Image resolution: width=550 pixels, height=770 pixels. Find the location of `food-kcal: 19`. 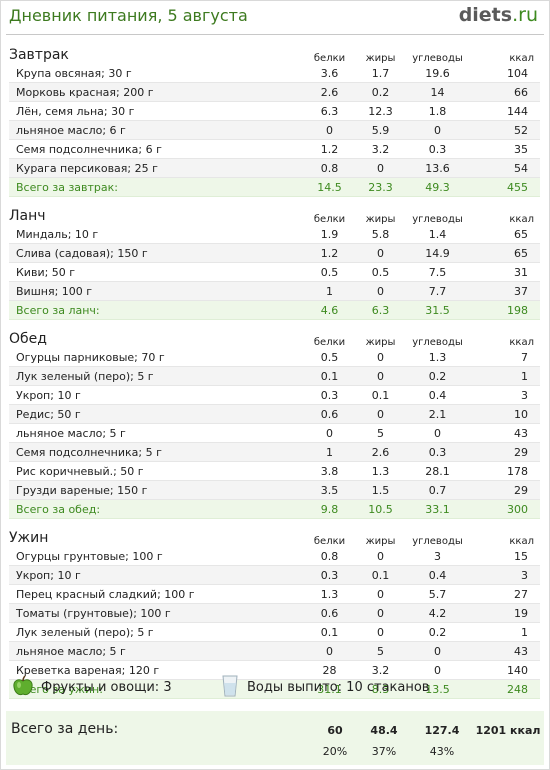

food-kcal: 19 is located at coordinates (504, 613).